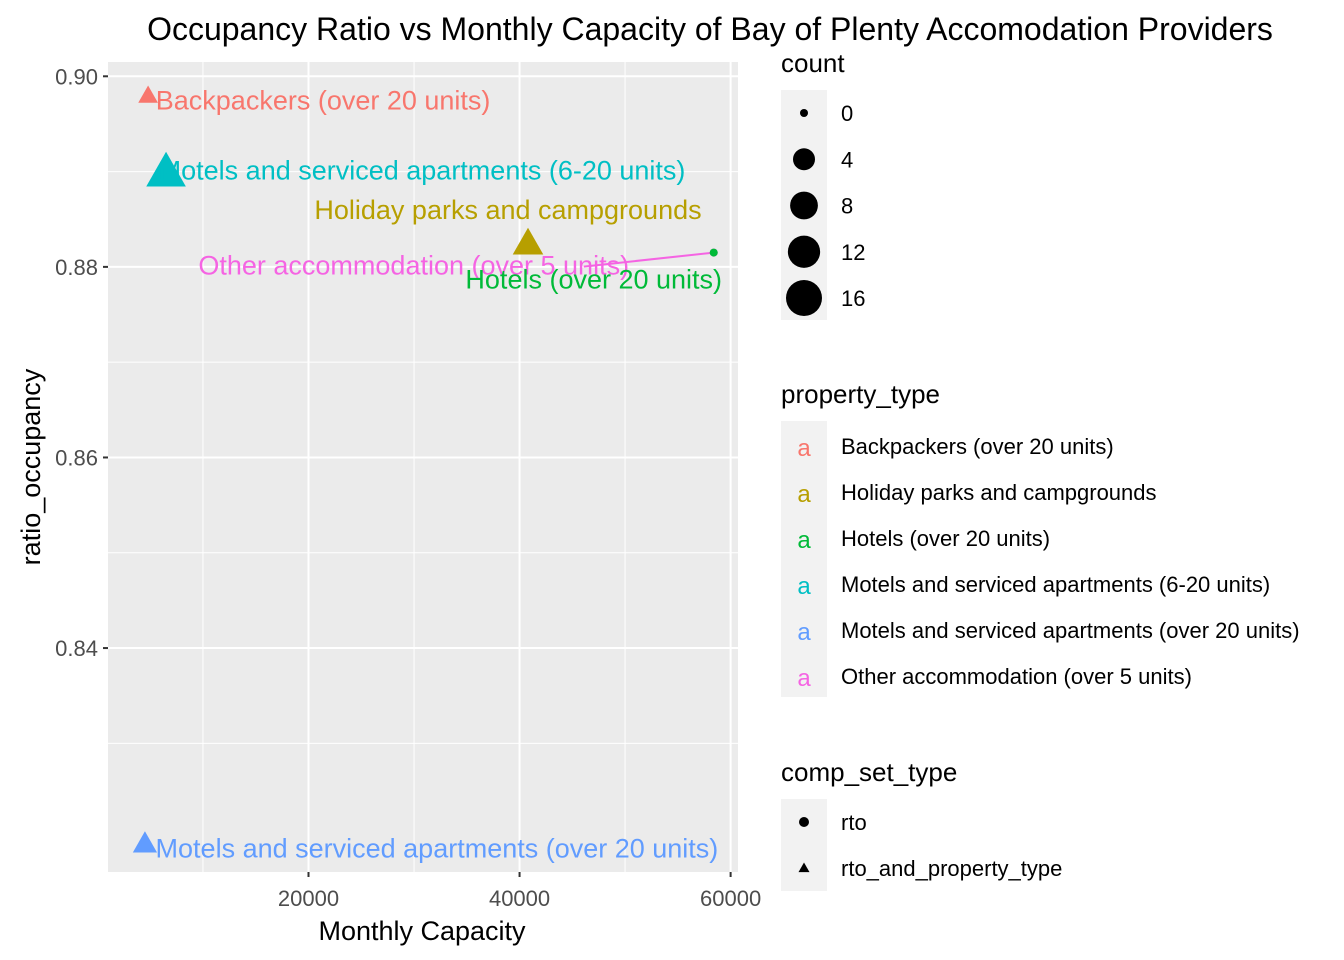 The height and width of the screenshot is (960, 1344). I want to click on legend-comp-set-type-label: rto, so click(854, 822).